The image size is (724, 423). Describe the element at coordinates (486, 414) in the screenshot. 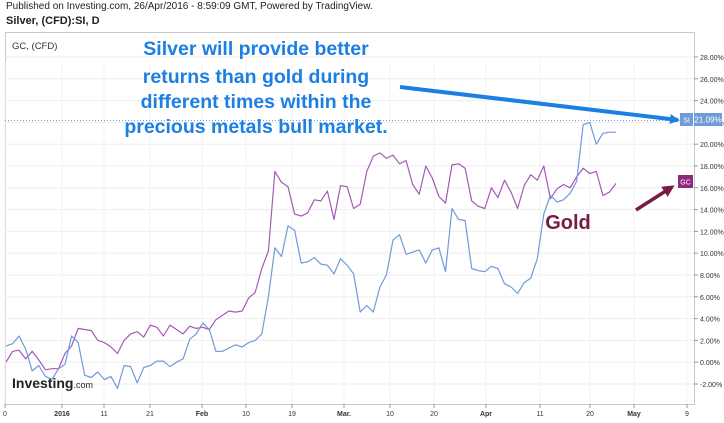

I see `x-tick-label: Apr` at that location.